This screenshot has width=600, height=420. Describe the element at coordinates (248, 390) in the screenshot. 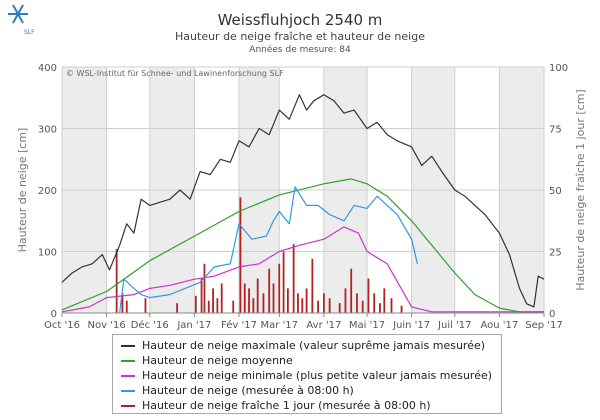

I see `legend-label-depth: Hauteur de neige (mesurée à 08:00 h)` at that location.